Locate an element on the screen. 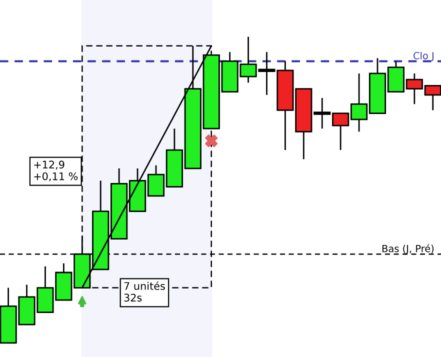 This screenshot has height=357, width=441. annotation: 7 unités 32s is located at coordinates (144, 291).